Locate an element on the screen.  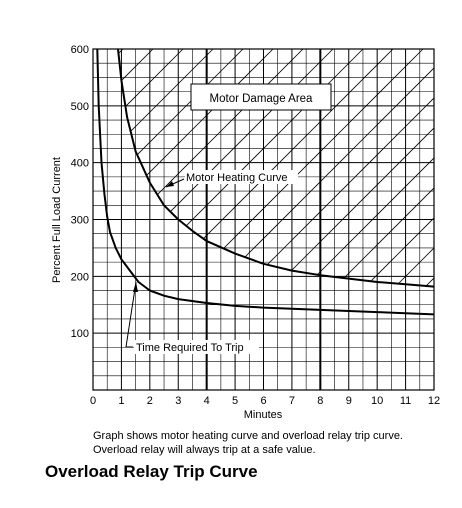
damage-area-label-box is located at coordinates (261, 97).